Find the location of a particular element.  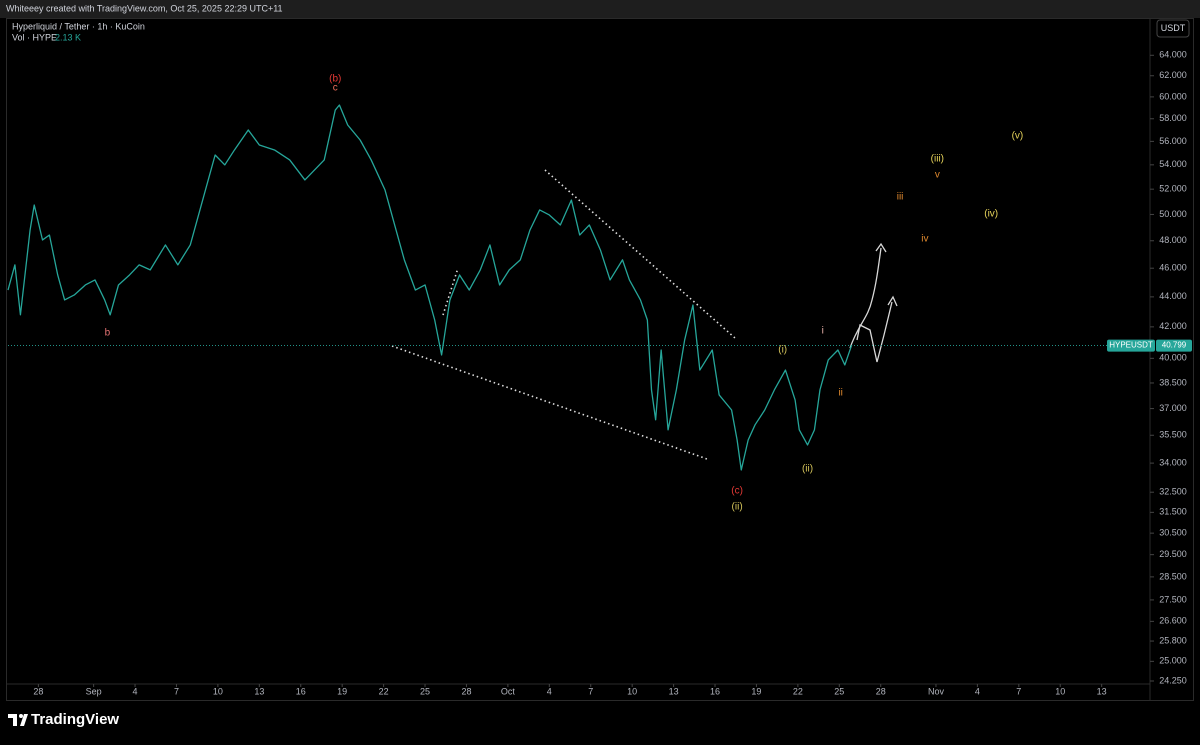

wave-label: c is located at coordinates (335, 88).